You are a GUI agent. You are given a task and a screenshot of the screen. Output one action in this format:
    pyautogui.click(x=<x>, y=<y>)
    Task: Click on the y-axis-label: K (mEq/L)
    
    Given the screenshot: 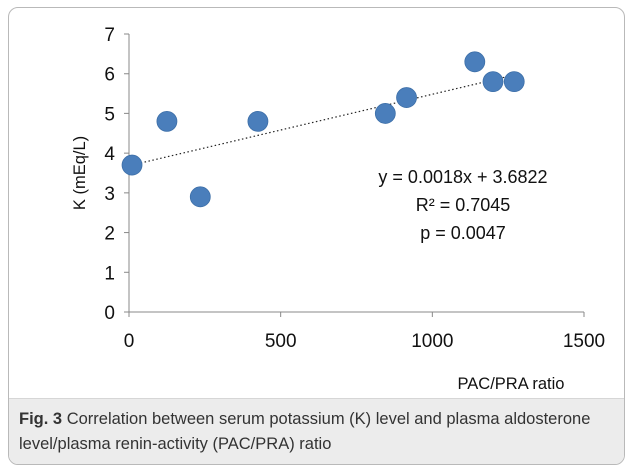 What is the action you would take?
    pyautogui.click(x=80, y=173)
    